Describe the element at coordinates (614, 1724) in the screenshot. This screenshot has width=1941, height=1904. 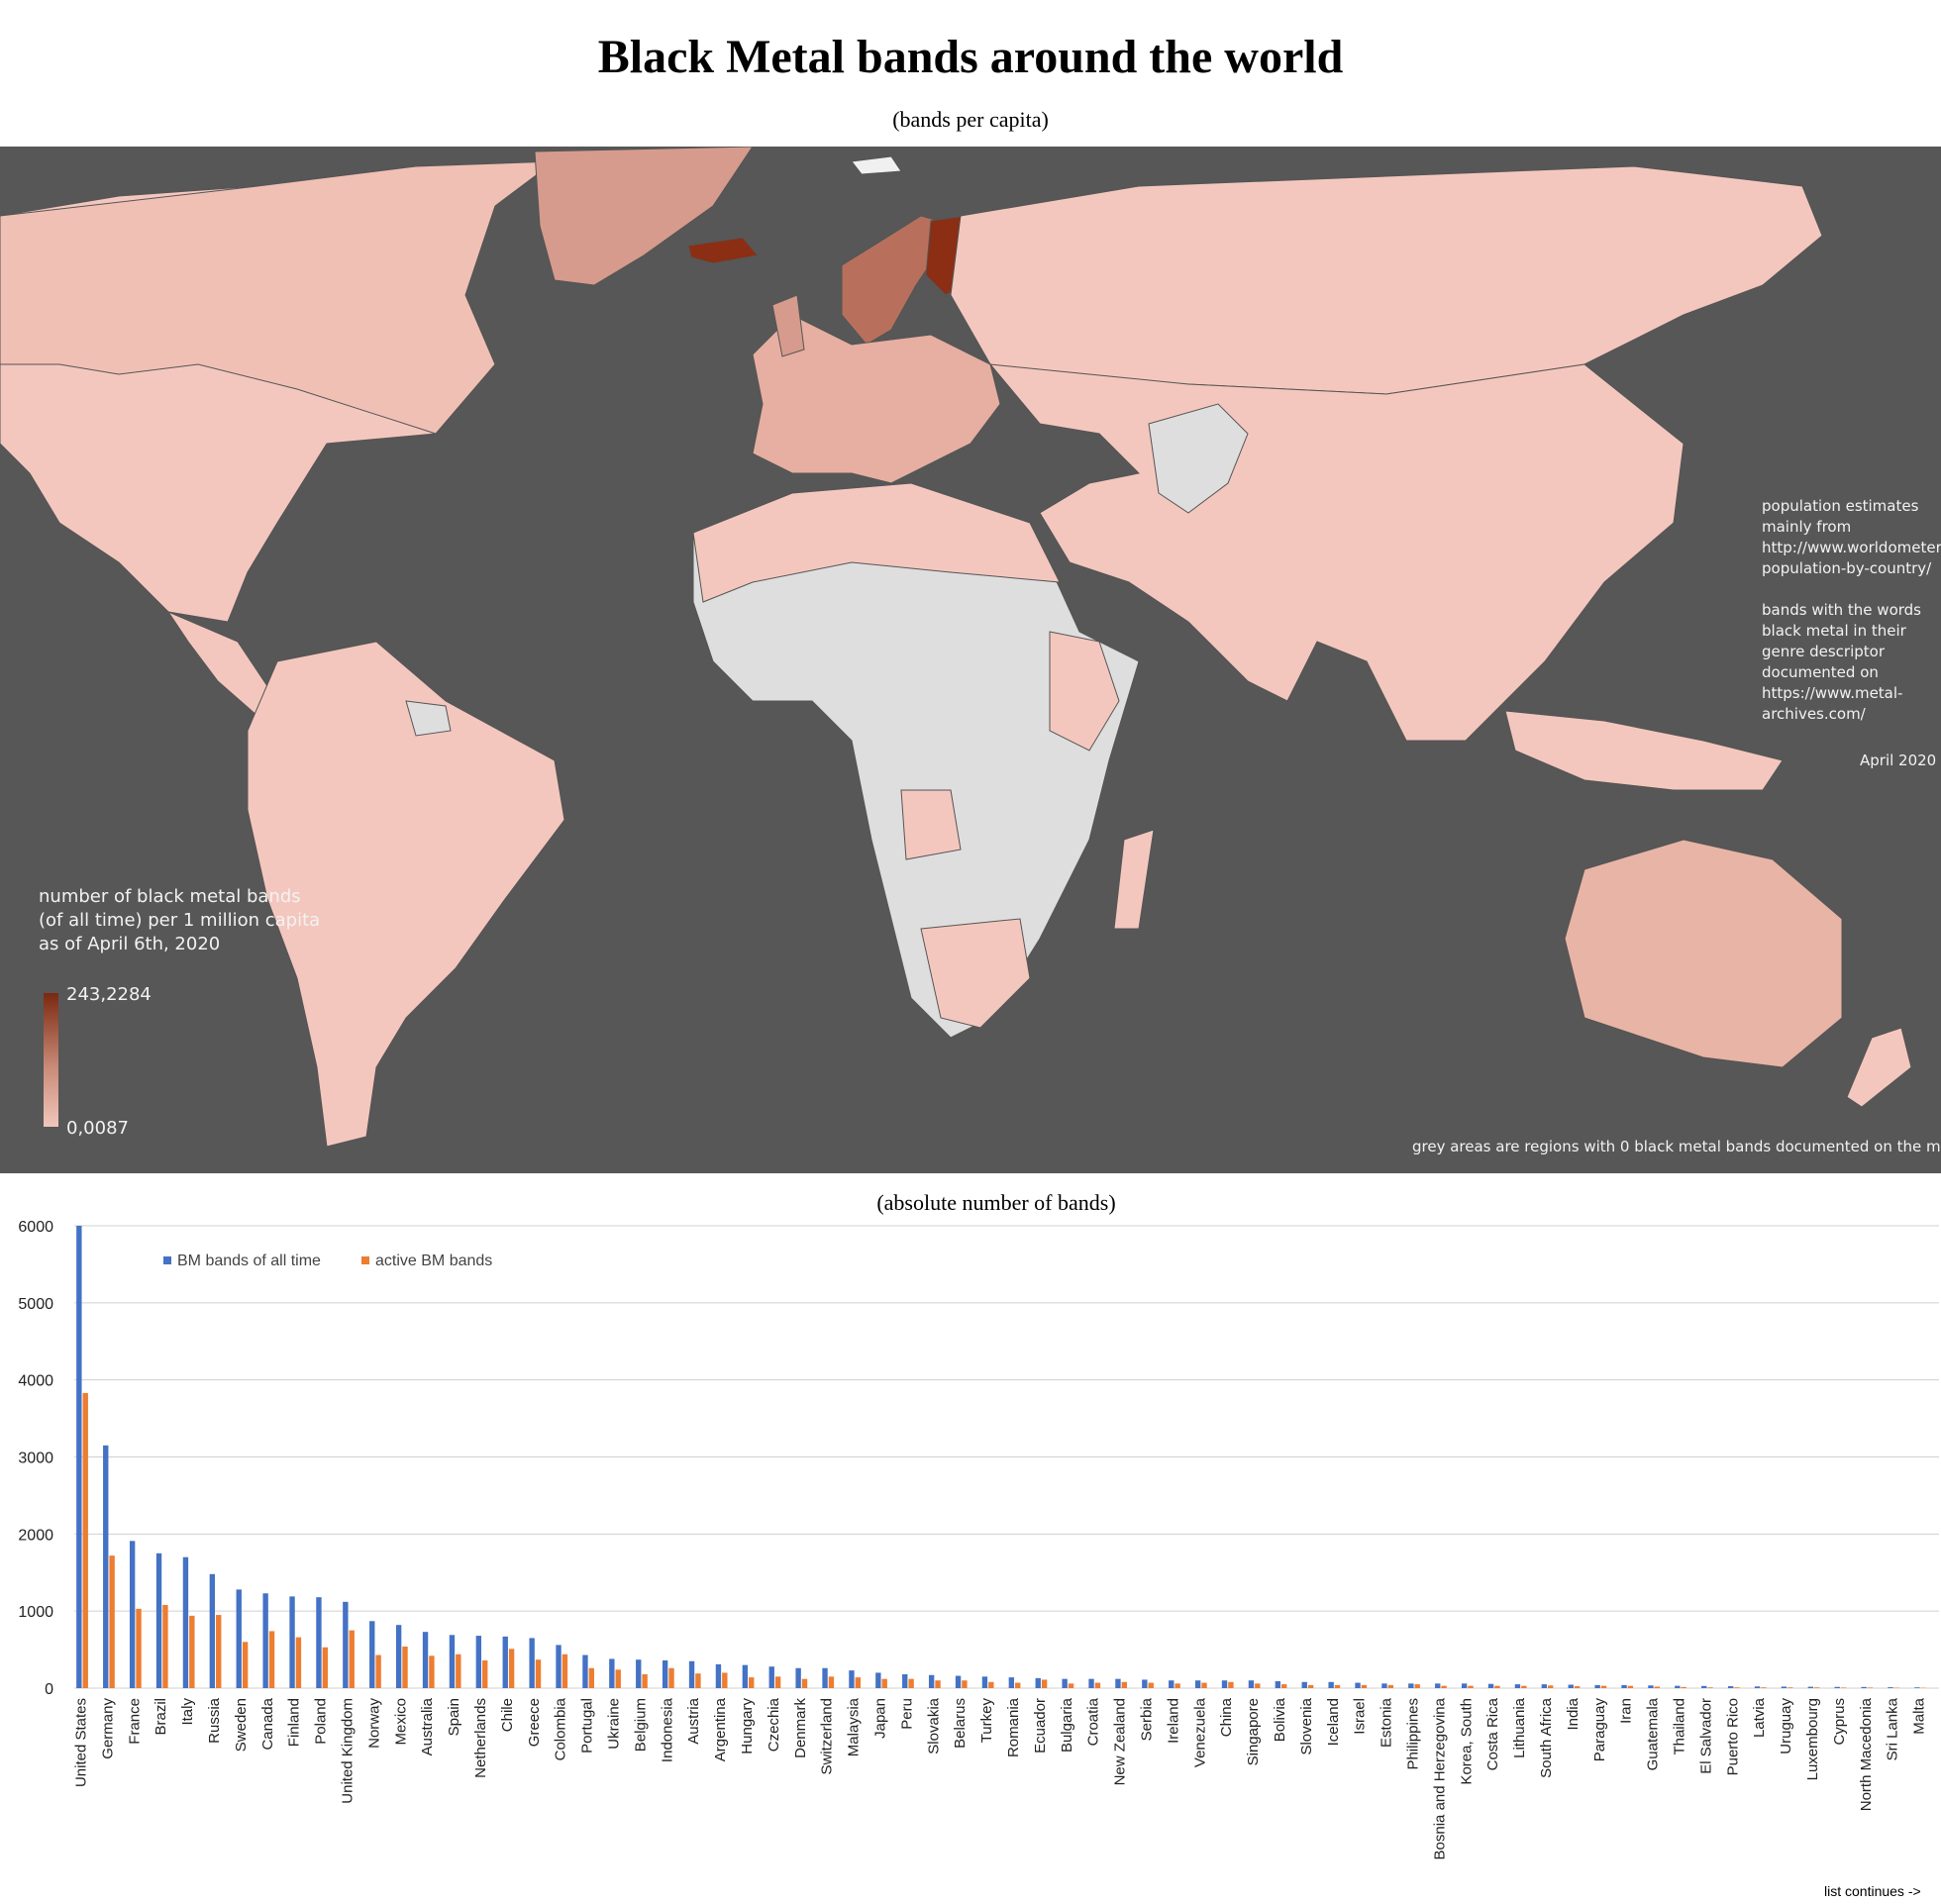
I see `x-tick-label: Ukraine` at that location.